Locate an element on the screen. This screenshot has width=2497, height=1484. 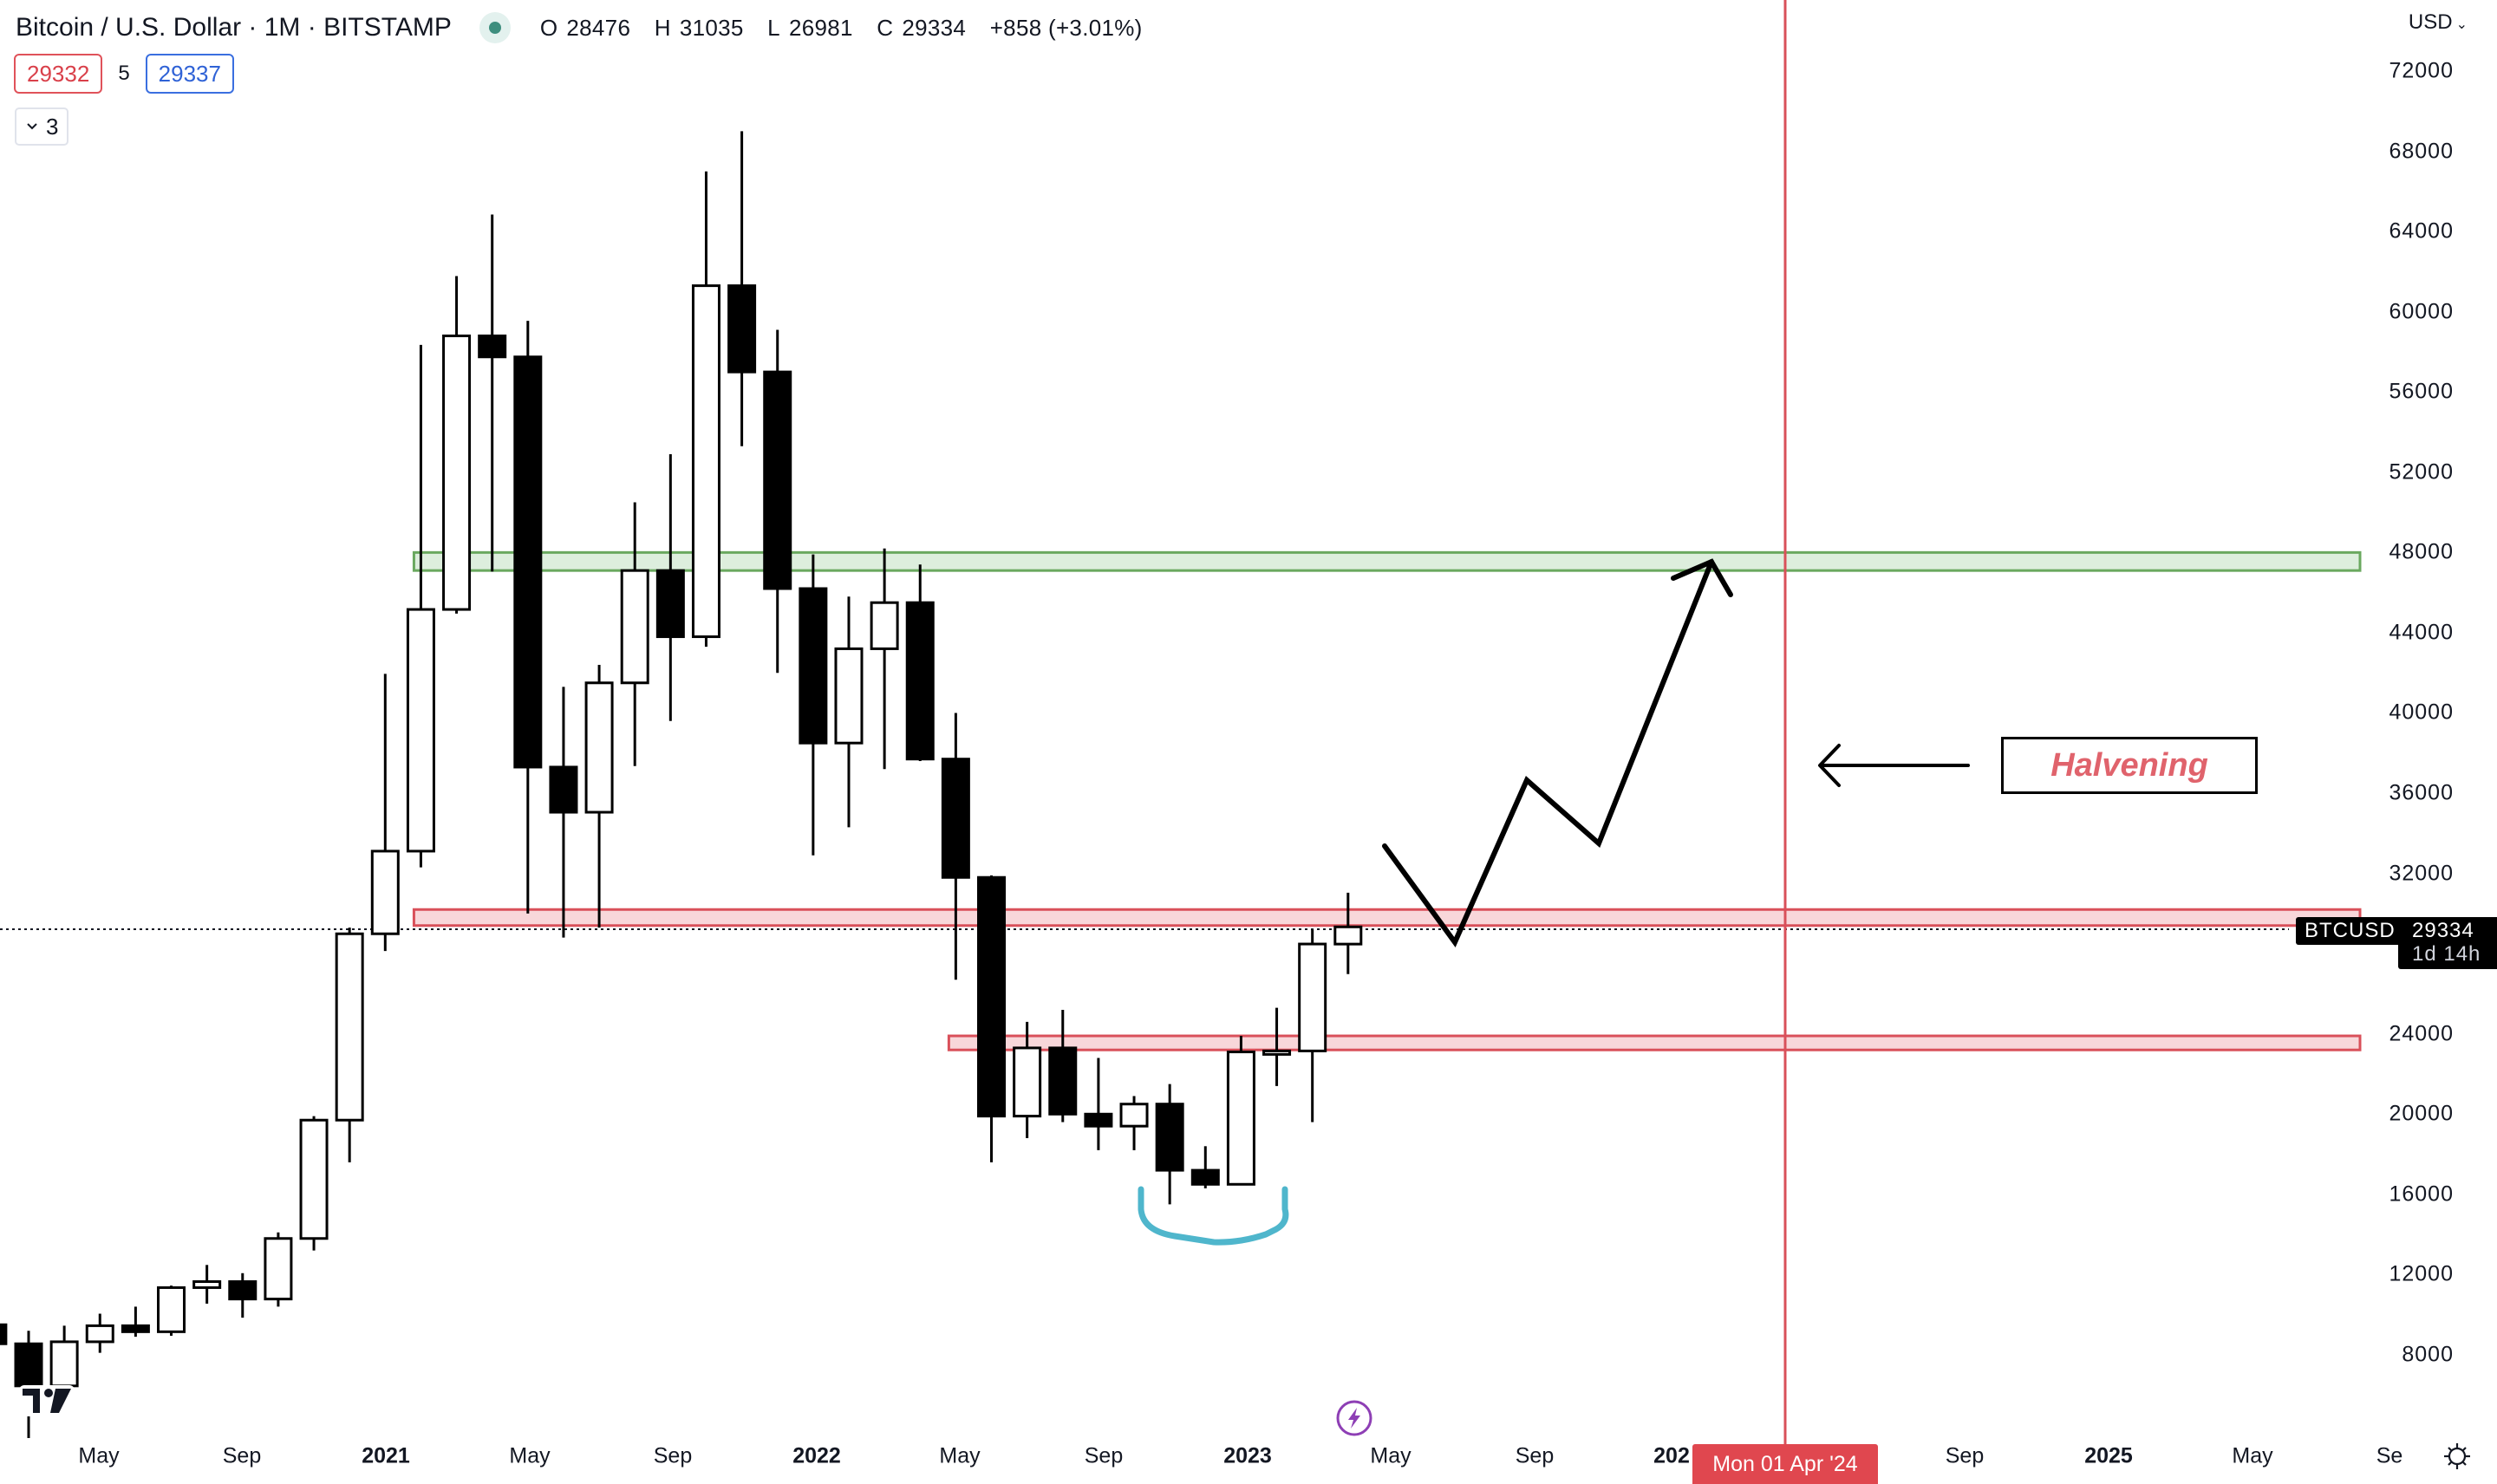
market-open-dot-icon is located at coordinates (495, 28).